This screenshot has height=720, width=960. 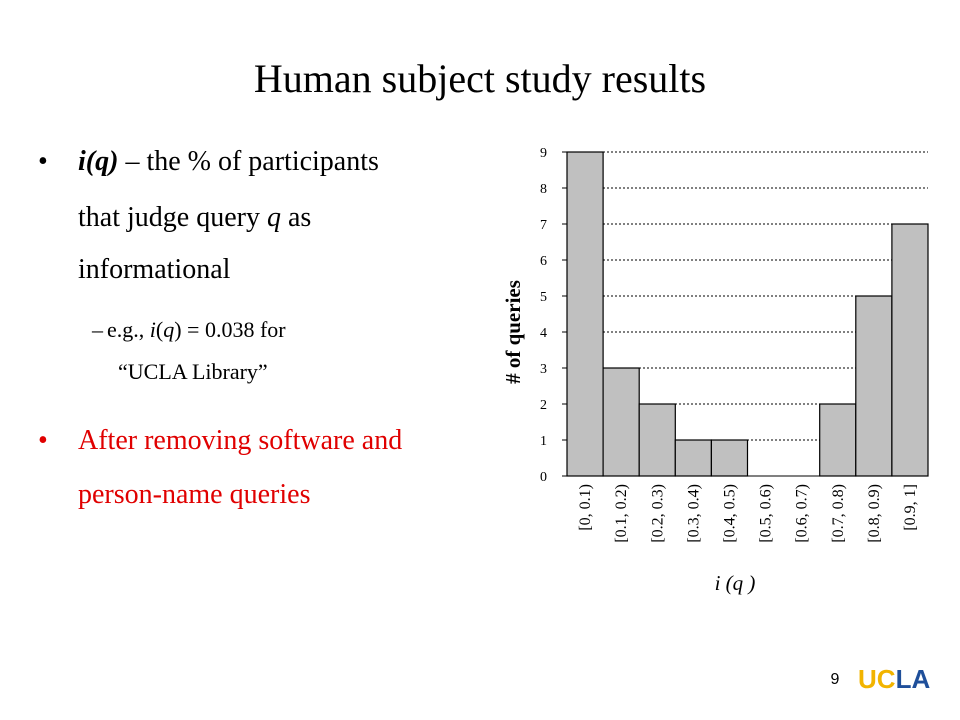 What do you see at coordinates (480, 78) in the screenshot?
I see `slide-title: Human subject study results` at bounding box center [480, 78].